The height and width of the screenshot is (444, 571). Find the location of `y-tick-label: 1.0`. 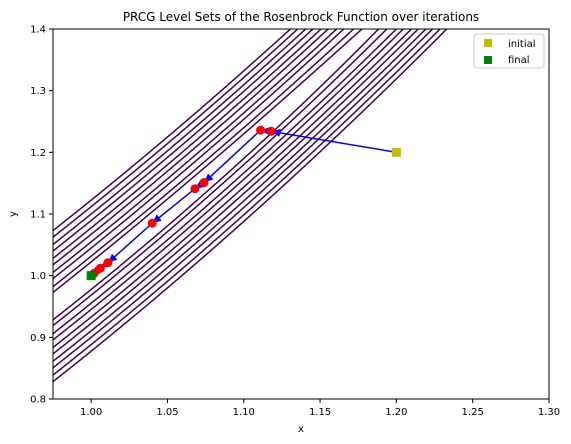

y-tick-label: 1.0 is located at coordinates (38, 276).